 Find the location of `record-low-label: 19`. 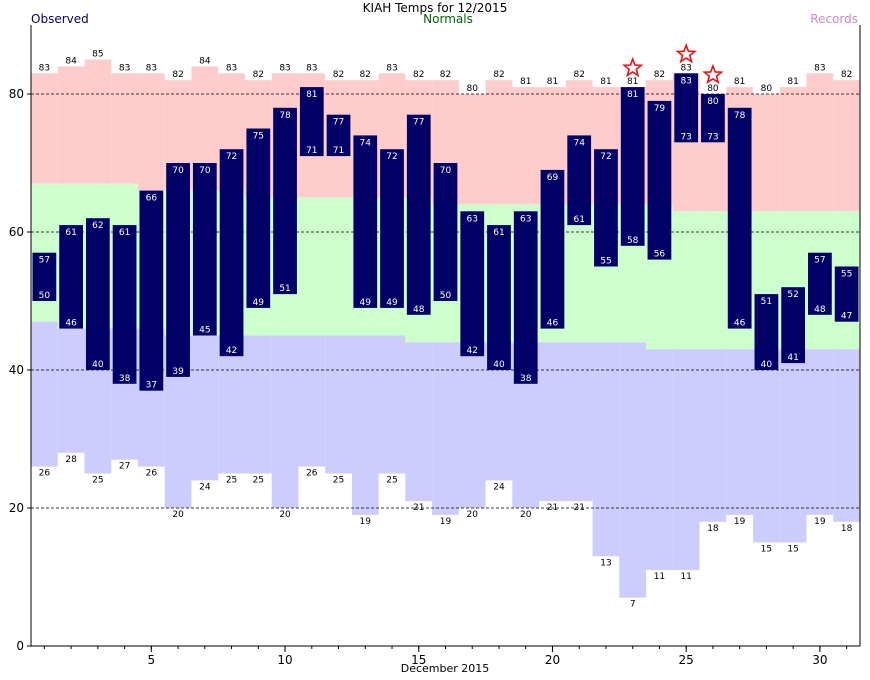

record-low-label: 19 is located at coordinates (366, 522).